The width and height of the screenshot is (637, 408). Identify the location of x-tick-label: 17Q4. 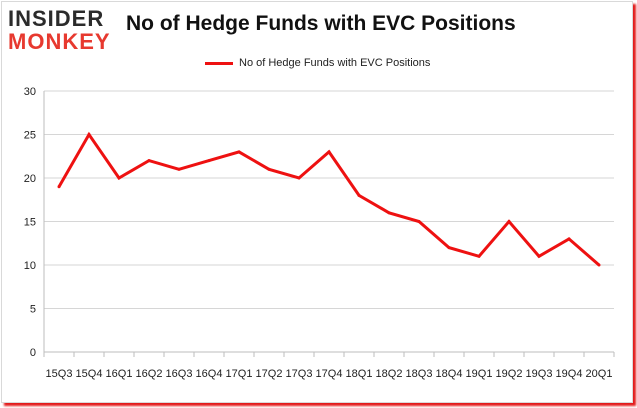
(329, 374).